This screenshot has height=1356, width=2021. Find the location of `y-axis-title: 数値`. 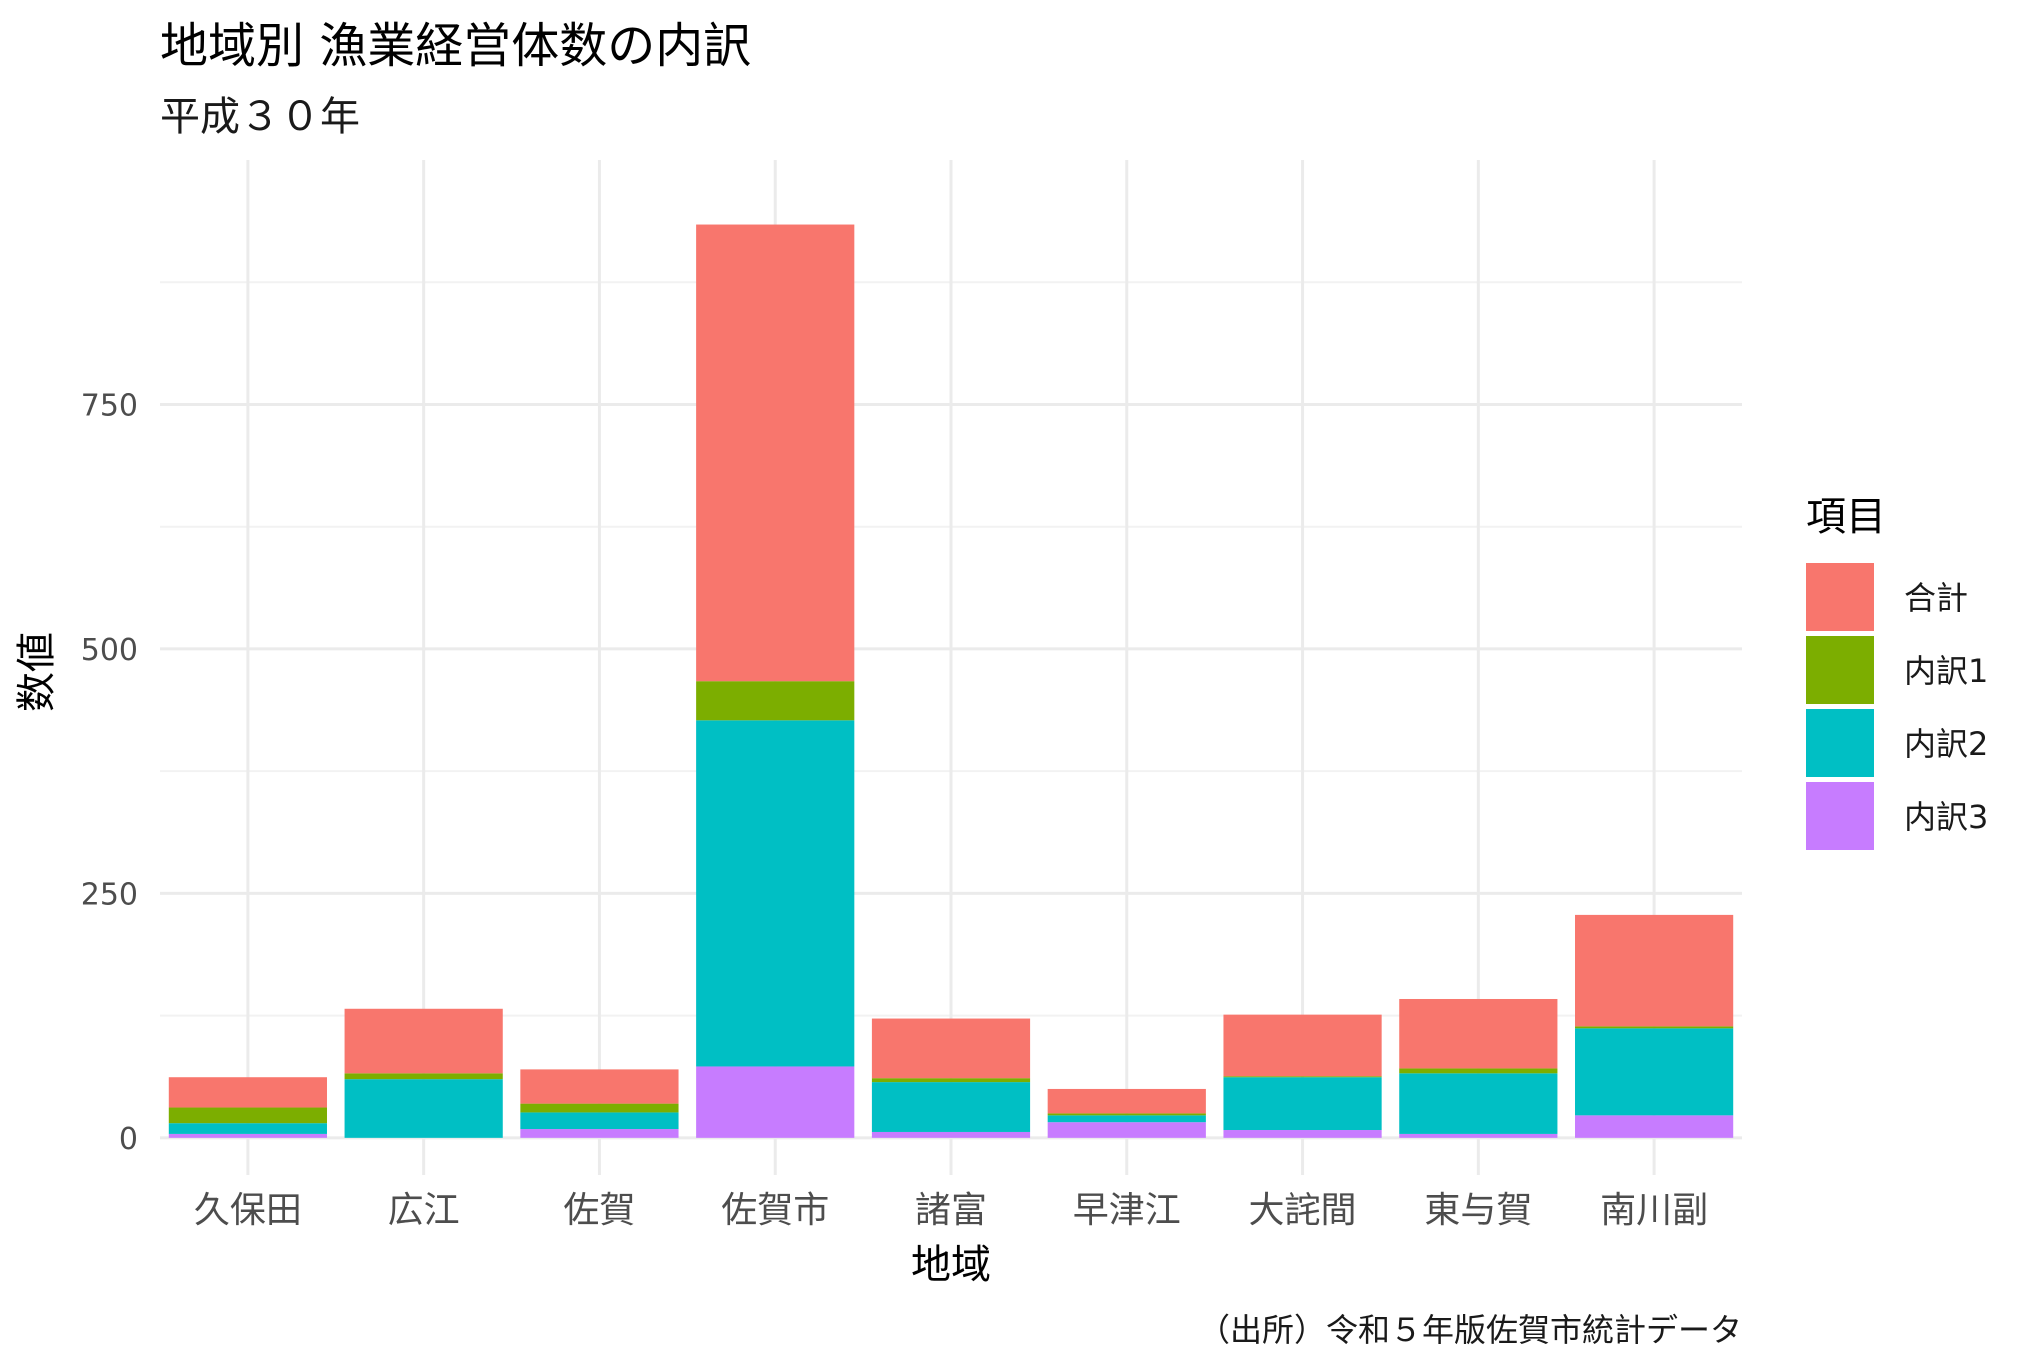

y-axis-title: 数値 is located at coordinates (37, 672).